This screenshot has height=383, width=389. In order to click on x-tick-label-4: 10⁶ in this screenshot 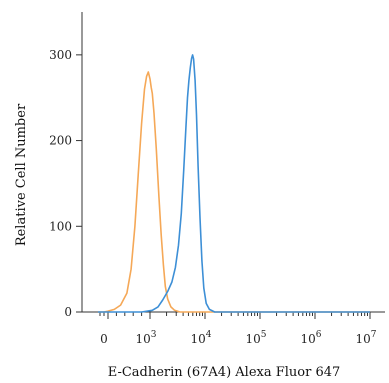, I will do `click(310, 338)`.